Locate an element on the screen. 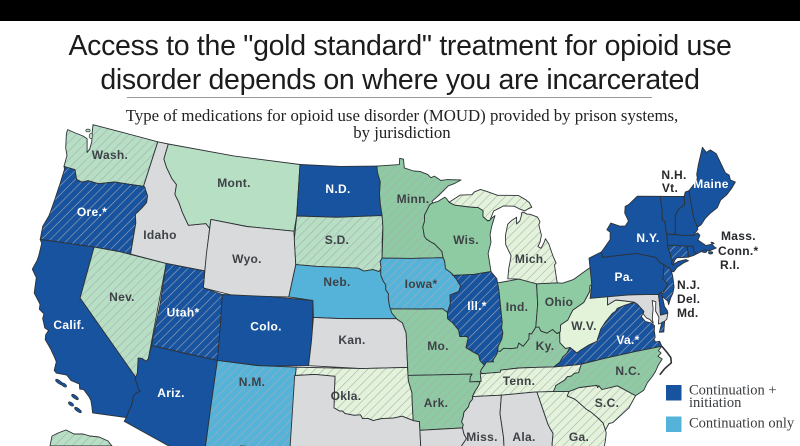 This screenshot has height=446, width=800. svg-text: Md. is located at coordinates (688, 313).